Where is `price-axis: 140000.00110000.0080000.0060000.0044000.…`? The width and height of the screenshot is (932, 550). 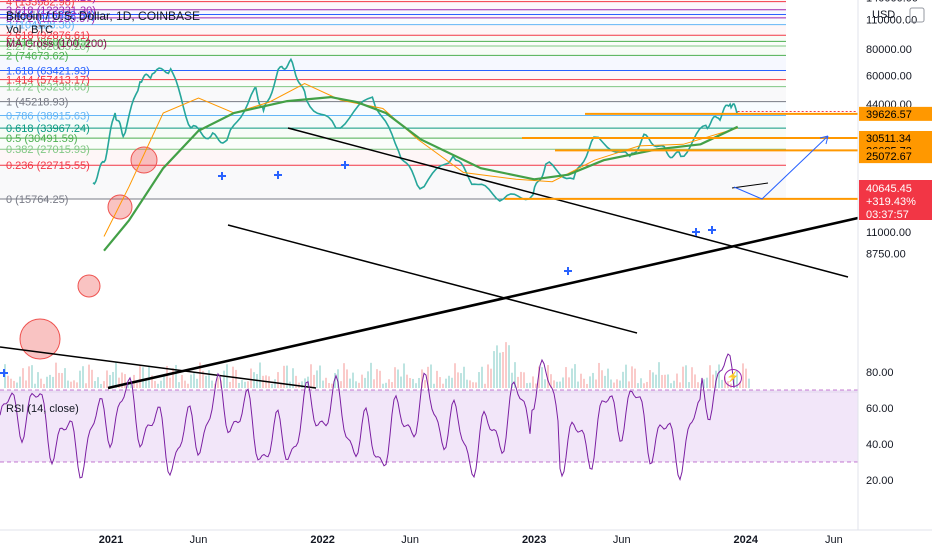 price-axis: 140000.00110000.0080000.0060000.0044000.… is located at coordinates (894, 265).